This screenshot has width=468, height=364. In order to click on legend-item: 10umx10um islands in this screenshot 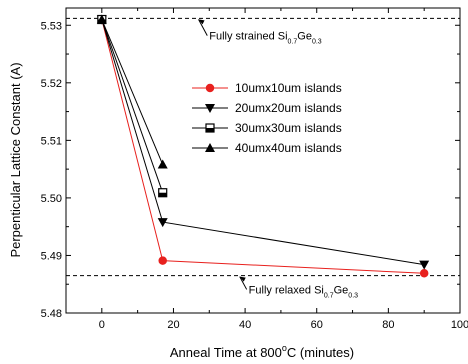, I will do `click(267, 88)`.